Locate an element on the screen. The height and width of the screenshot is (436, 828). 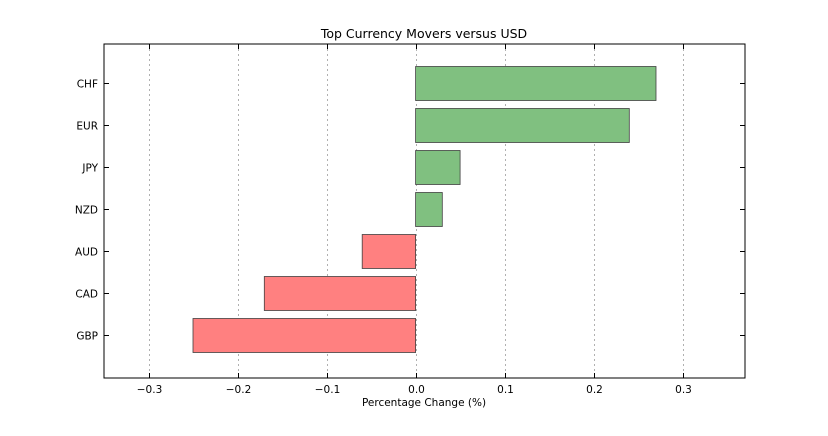
chart-title: Top Currency Movers versus USD is located at coordinates (423, 33).